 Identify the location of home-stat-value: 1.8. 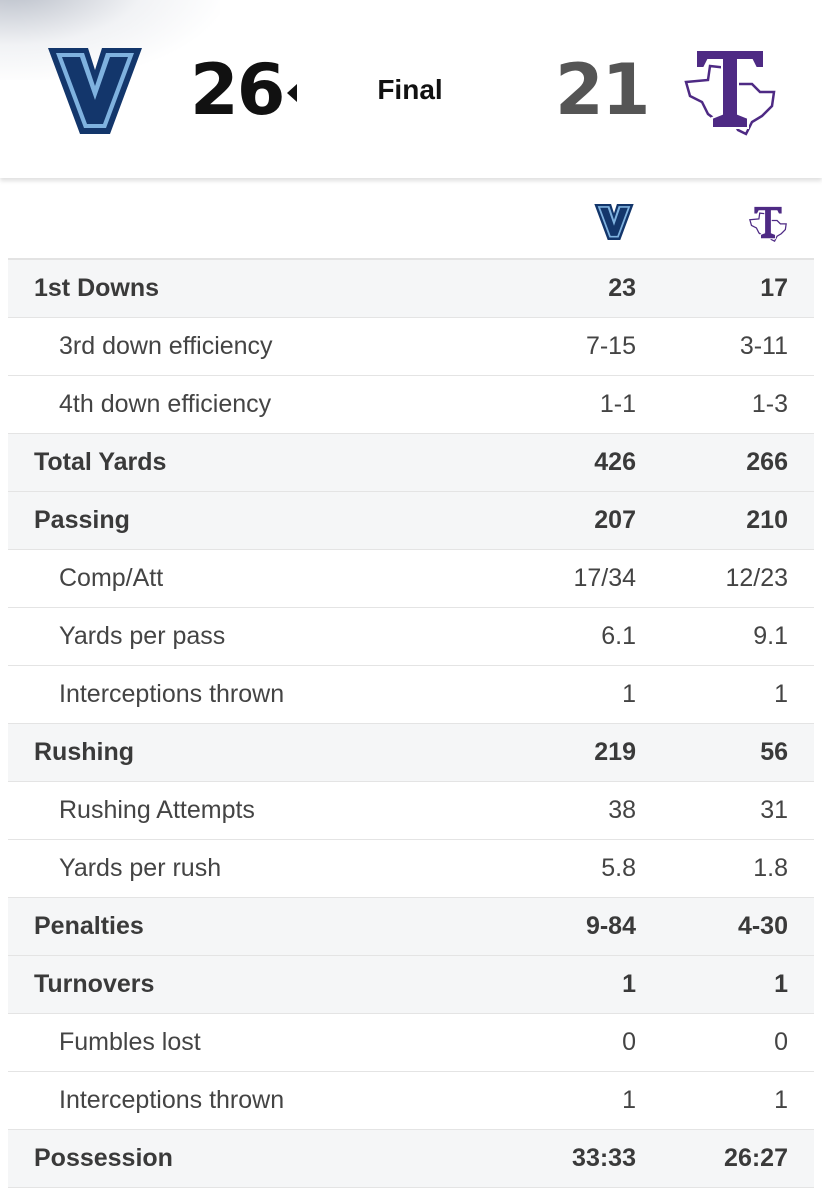
(770, 868).